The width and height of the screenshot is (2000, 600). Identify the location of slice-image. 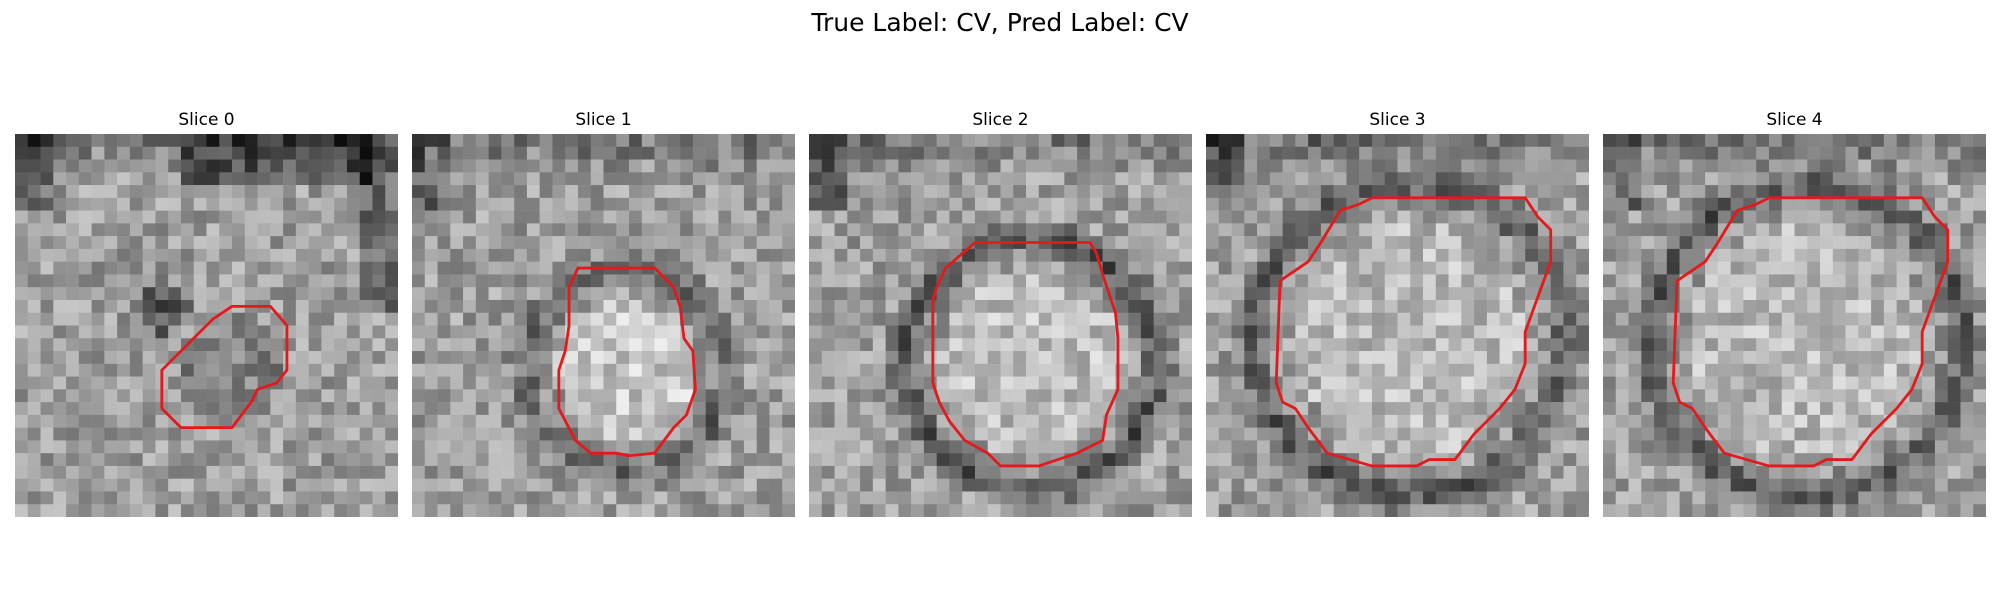
(1000, 325).